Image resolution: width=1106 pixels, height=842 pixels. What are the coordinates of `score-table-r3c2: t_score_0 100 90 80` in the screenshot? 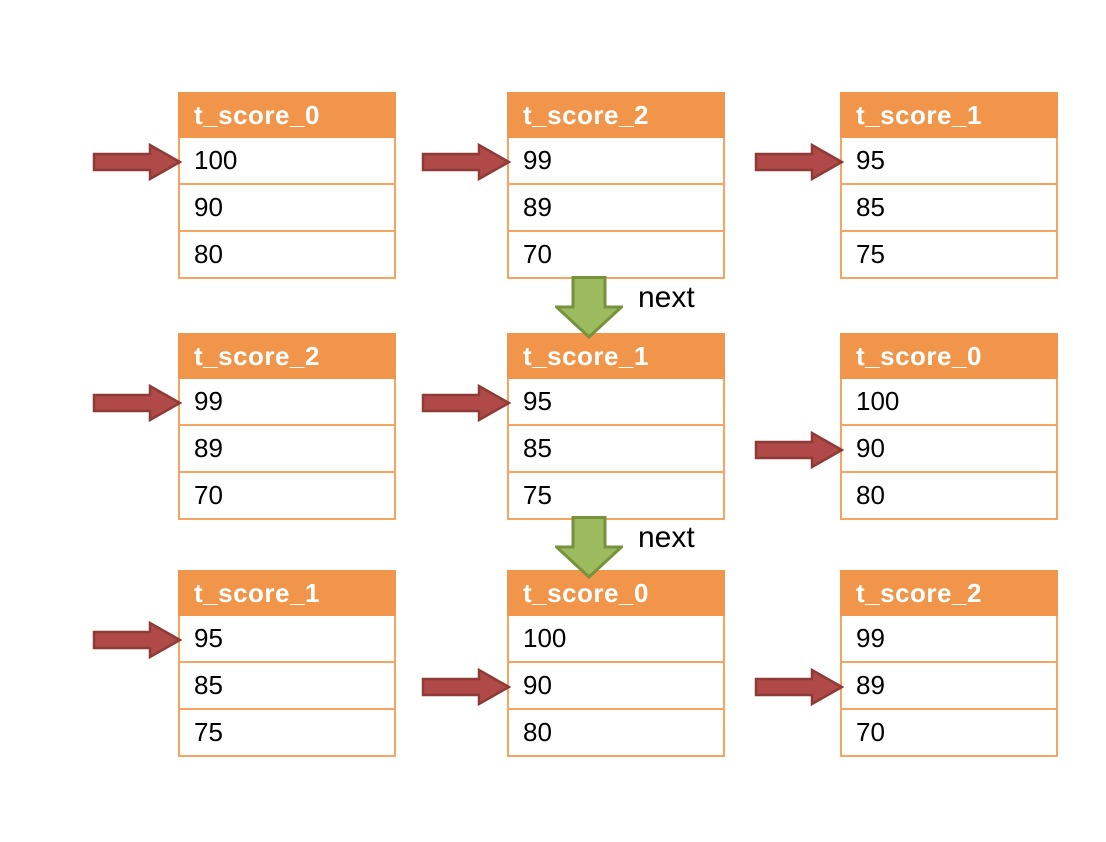 It's located at (573, 663).